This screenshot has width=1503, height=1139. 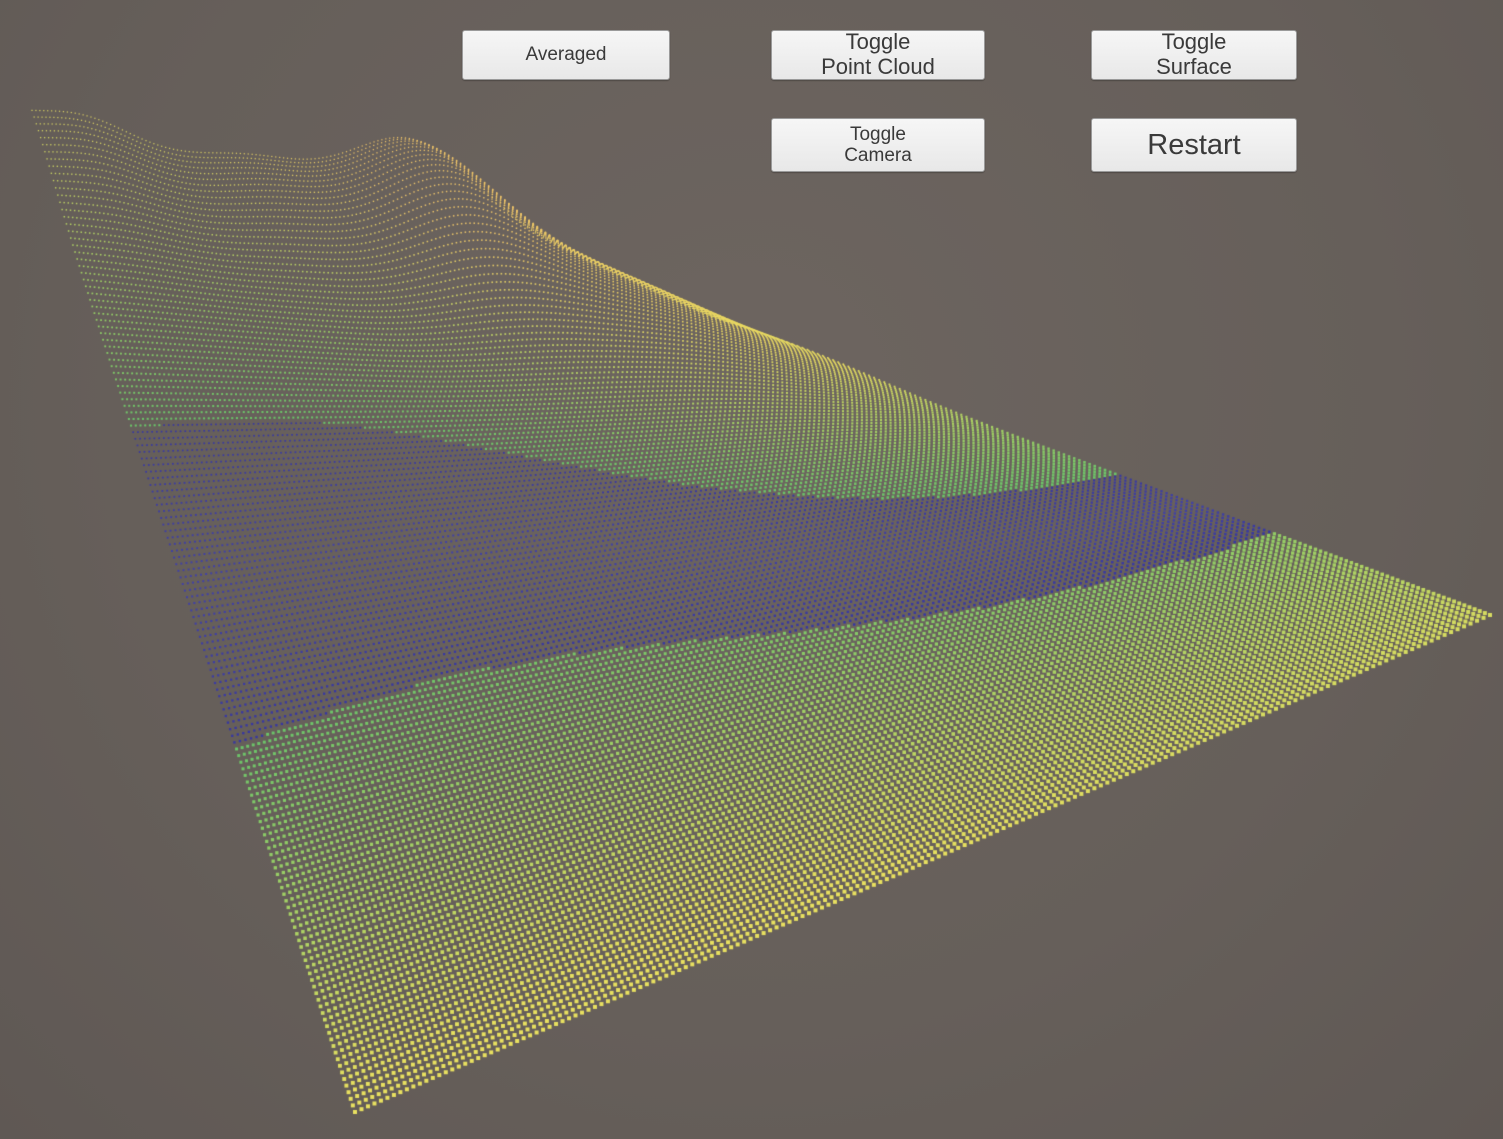 I want to click on restart-button: Restart, so click(x=1194, y=145).